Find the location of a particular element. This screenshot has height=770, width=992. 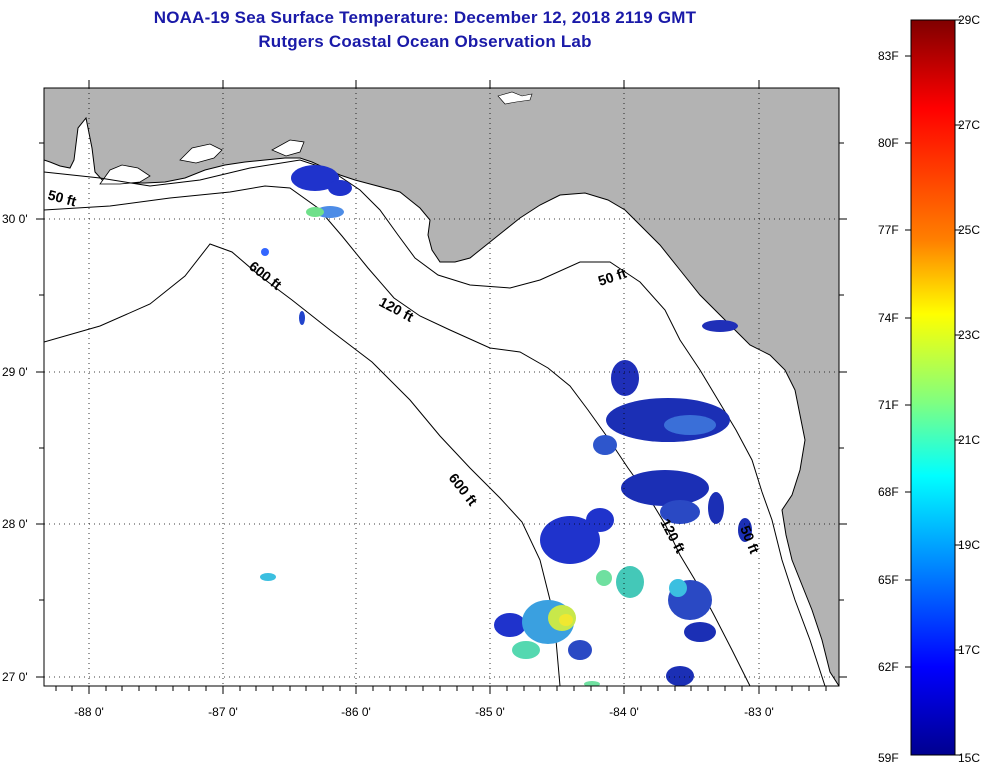

colorbar-f-label: 83F is located at coordinates (888, 56).